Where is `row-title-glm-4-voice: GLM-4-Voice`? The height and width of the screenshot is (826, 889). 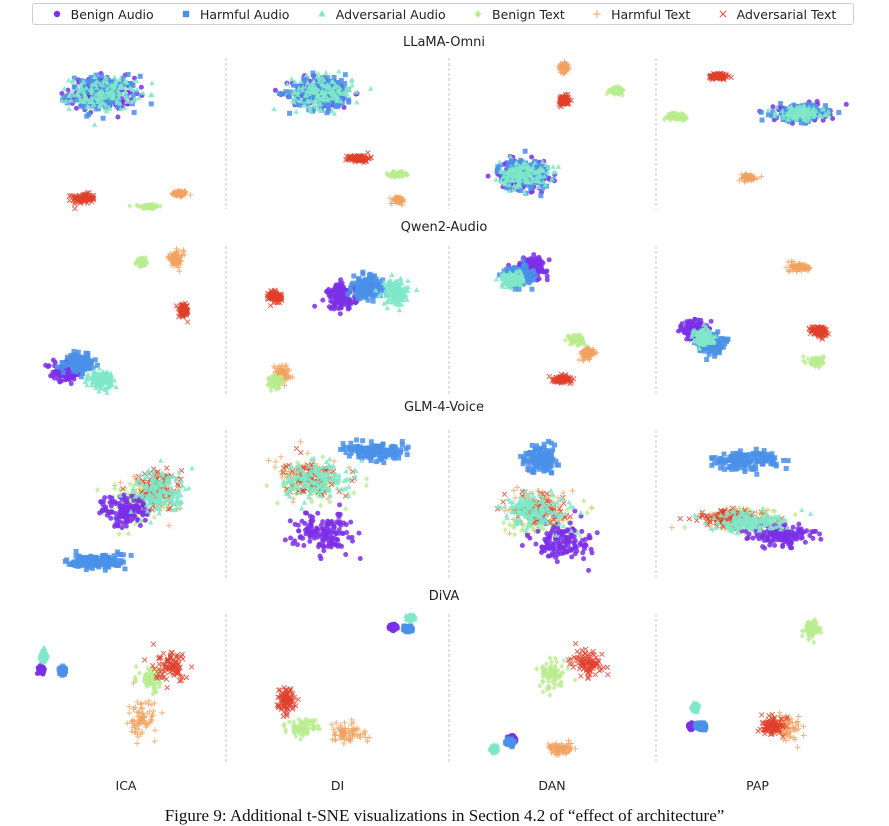
row-title-glm-4-voice: GLM-4-Voice is located at coordinates (444, 407).